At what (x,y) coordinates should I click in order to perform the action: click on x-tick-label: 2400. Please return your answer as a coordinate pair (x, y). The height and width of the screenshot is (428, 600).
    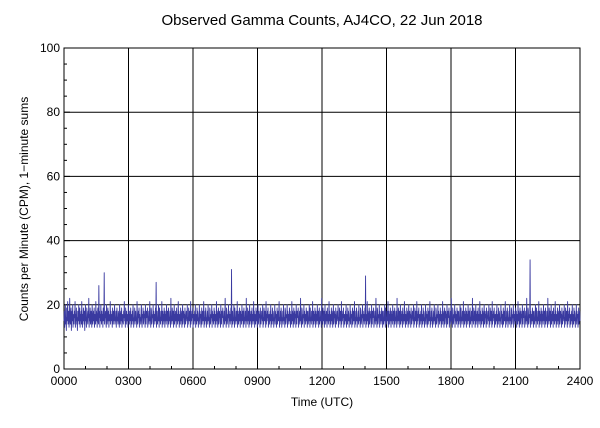
    Looking at the image, I should click on (580, 381).